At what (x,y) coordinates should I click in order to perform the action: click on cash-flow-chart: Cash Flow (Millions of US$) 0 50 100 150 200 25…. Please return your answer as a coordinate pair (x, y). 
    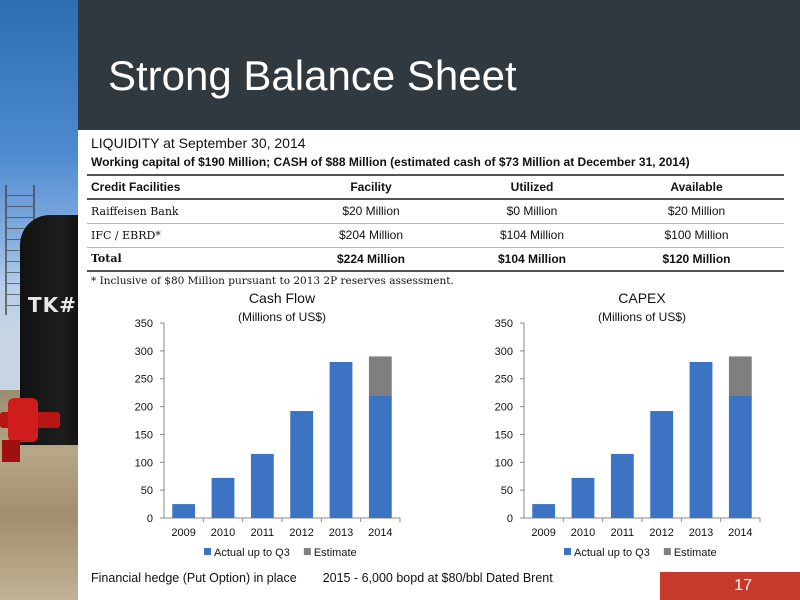
    Looking at the image, I should click on (268, 424).